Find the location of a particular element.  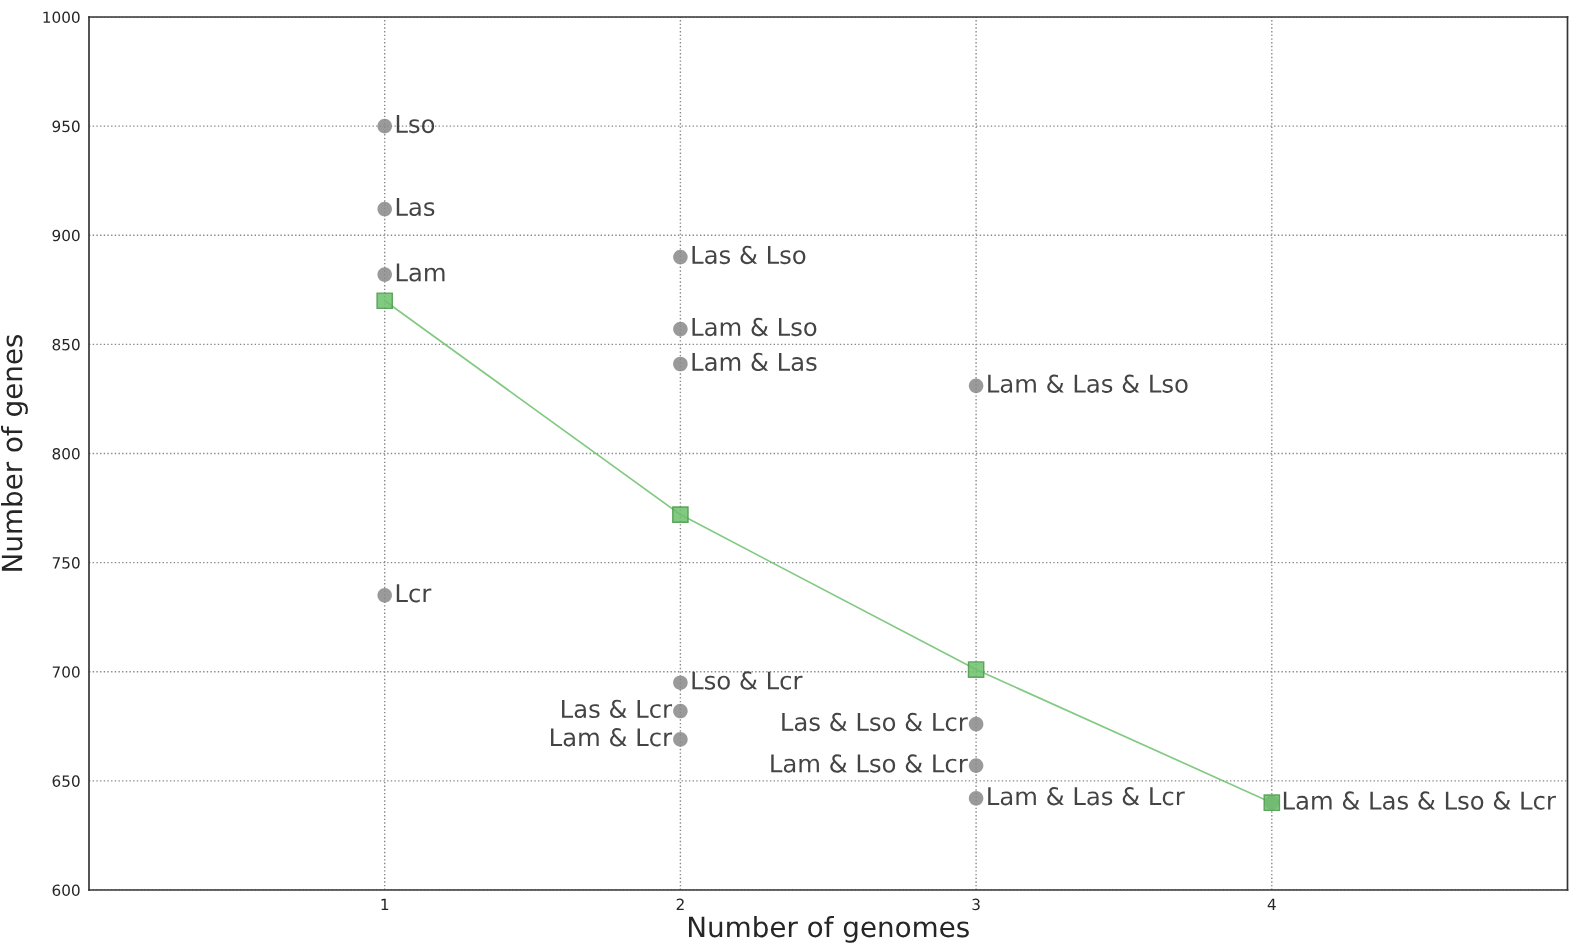

x-axis-title: Number of genomes is located at coordinates (828, 929).